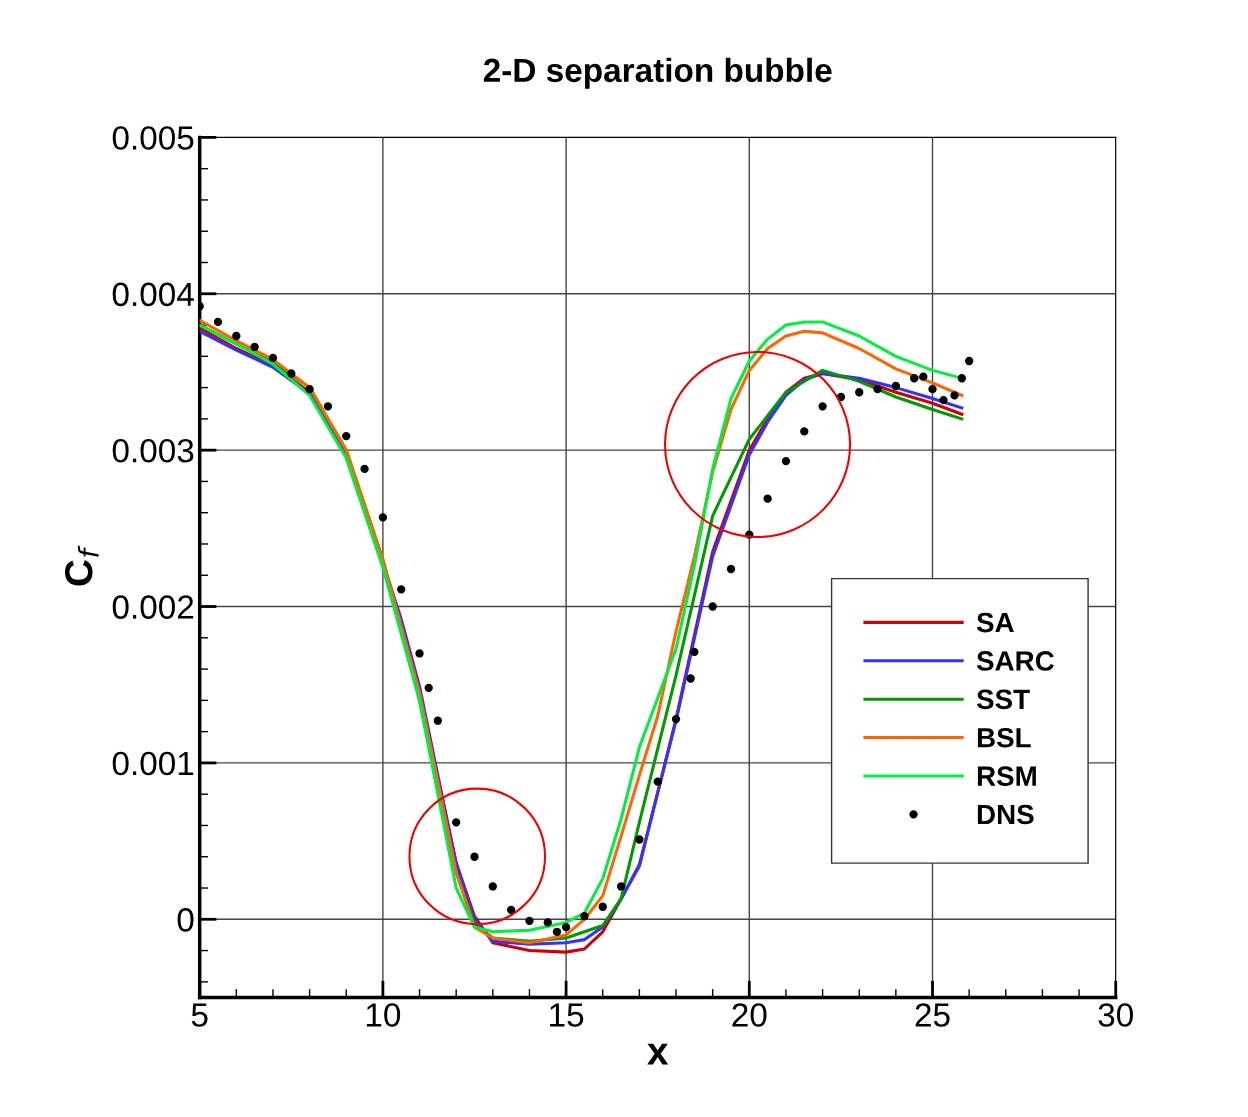  Describe the element at coordinates (82, 565) in the screenshot. I see `y-axis-title: C$_{f}$` at that location.